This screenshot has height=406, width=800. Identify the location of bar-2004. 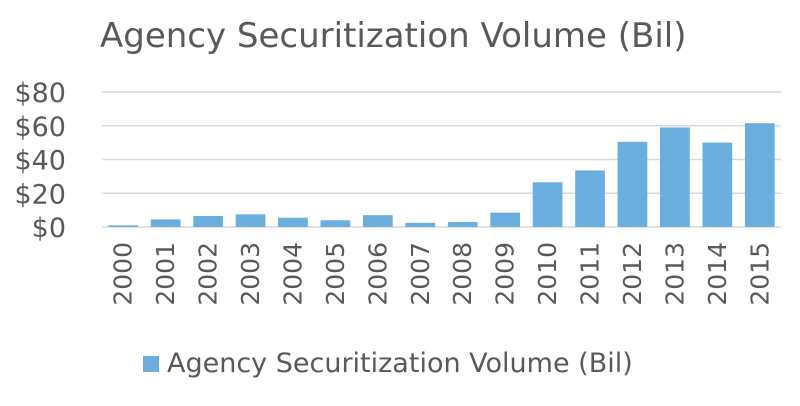
(293, 222).